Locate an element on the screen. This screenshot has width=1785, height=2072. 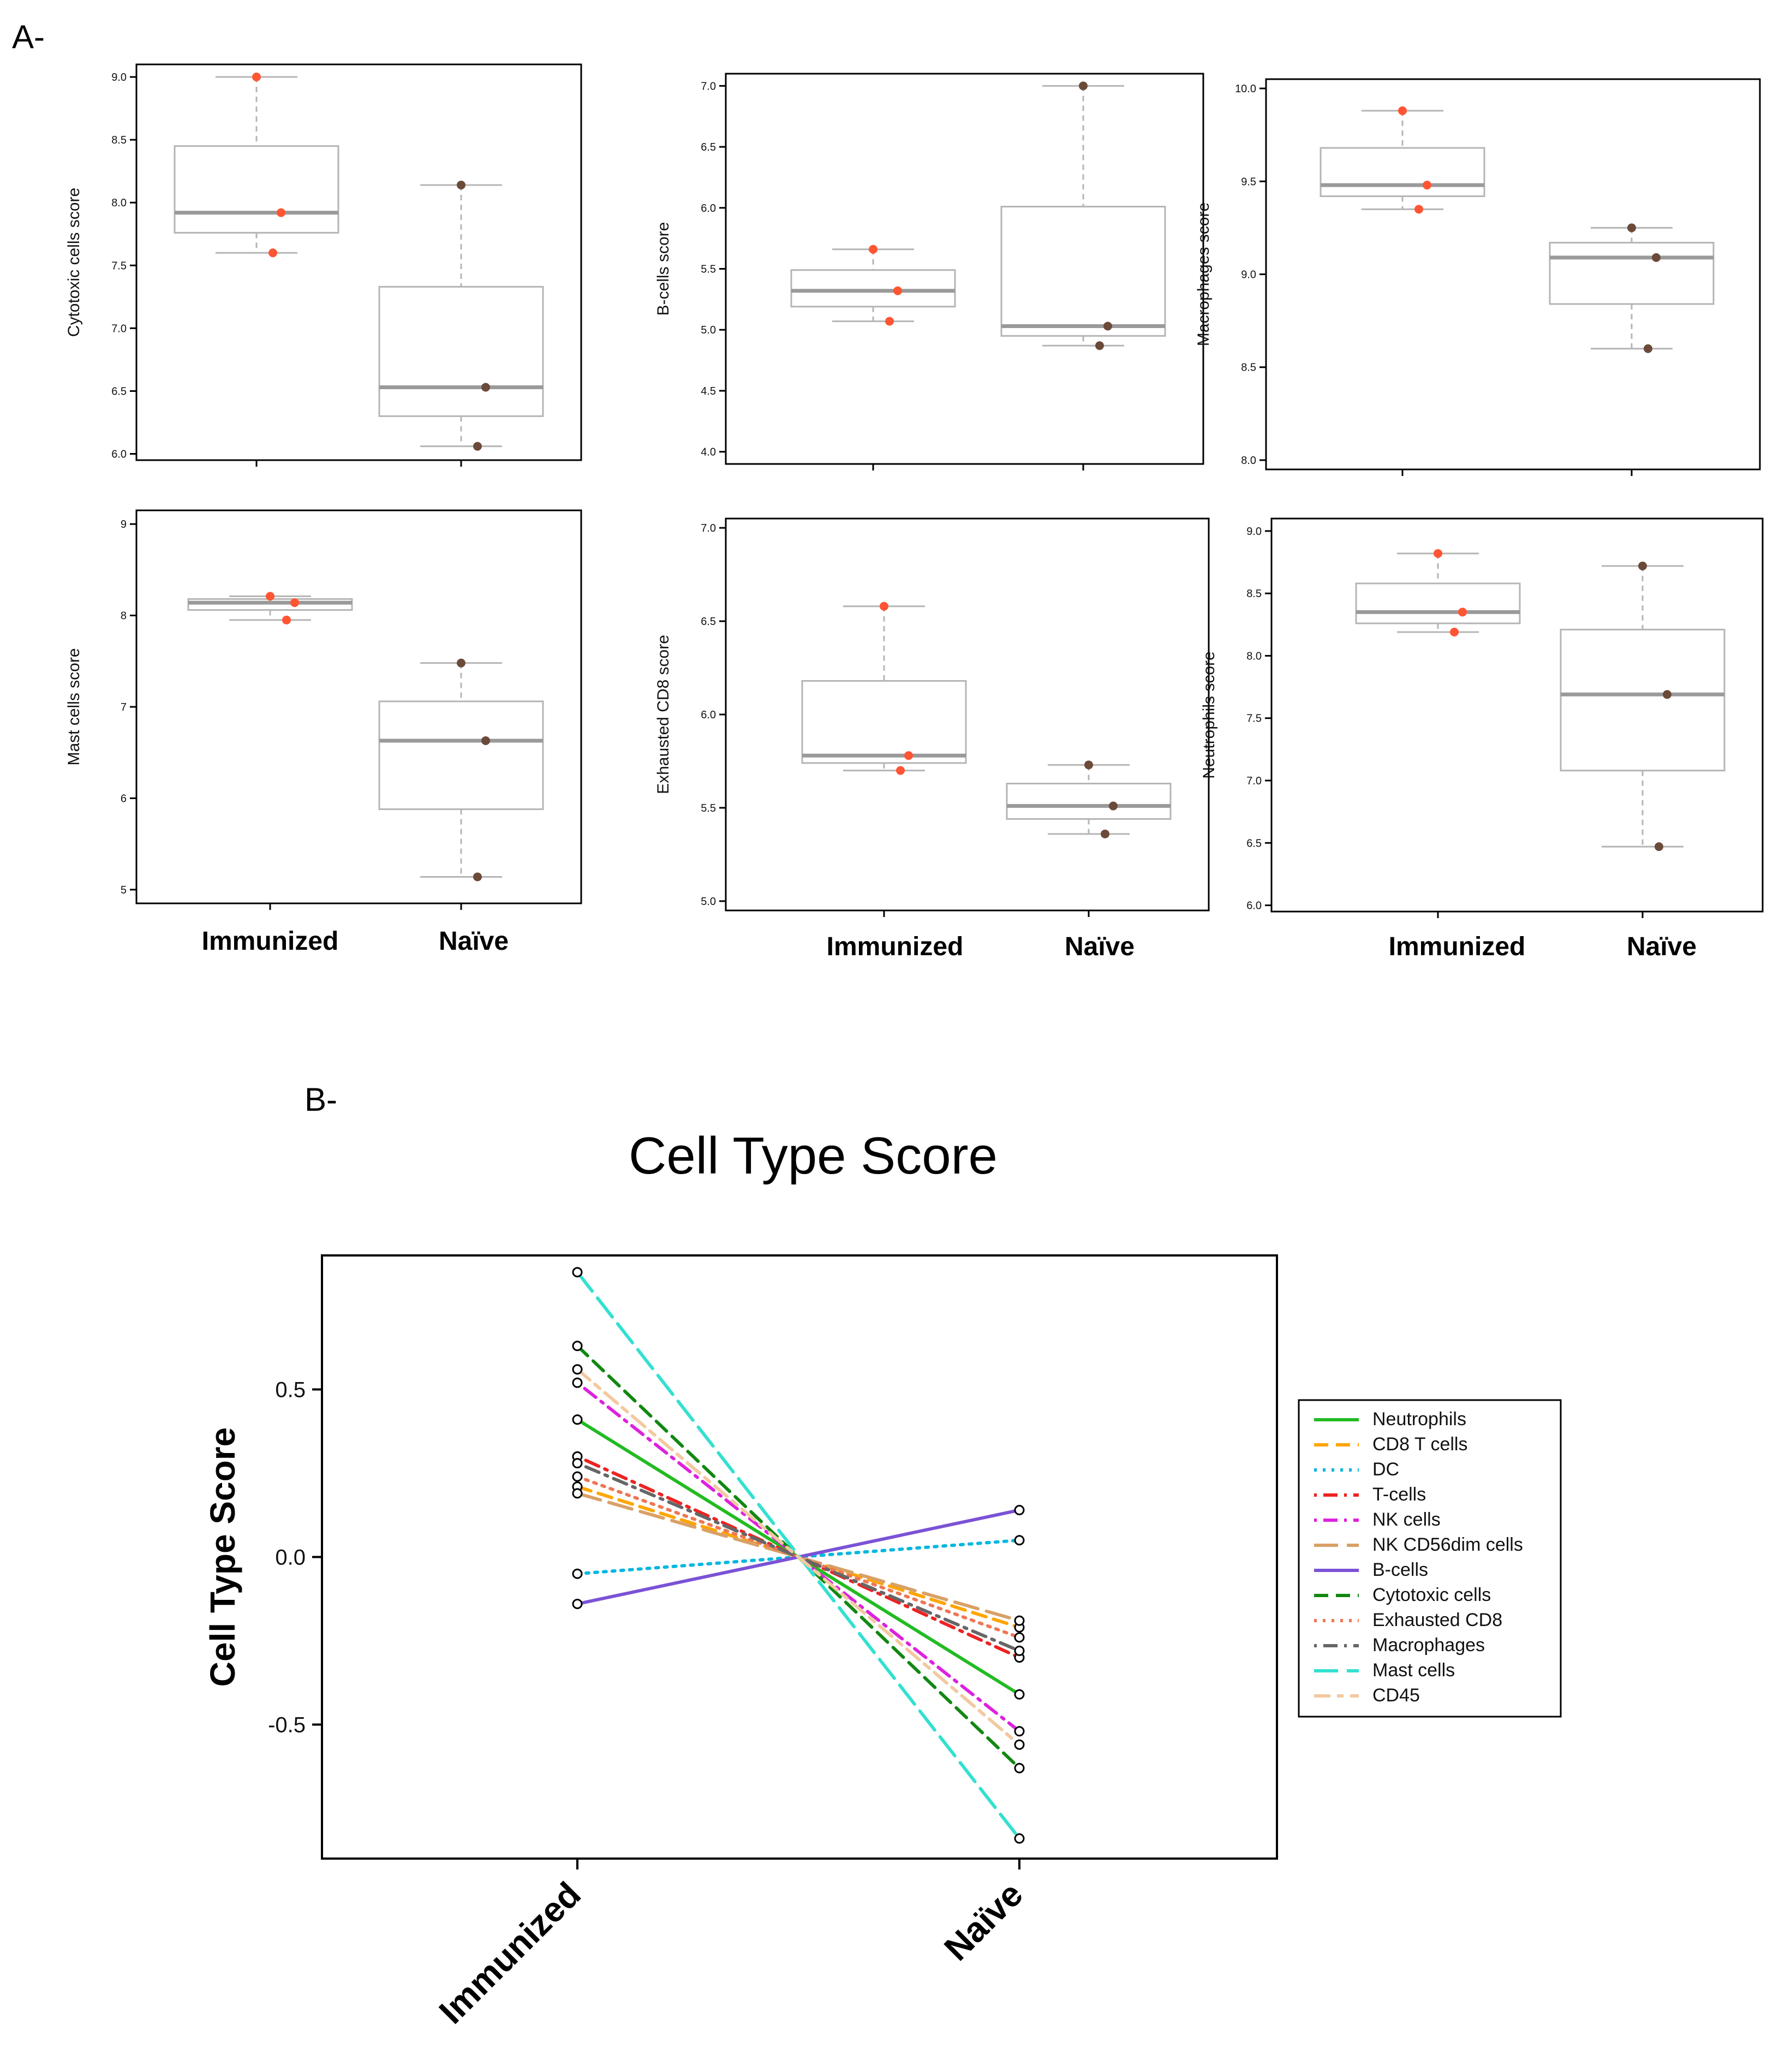
box-plot-mast-cells: 5 6 7 8 9 Mast cells score is located at coordinates (323, 709).